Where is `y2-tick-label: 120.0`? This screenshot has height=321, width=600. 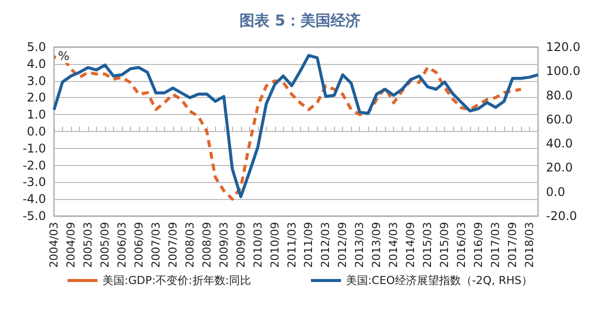
y2-tick-label: 120.0 is located at coordinates (563, 47).